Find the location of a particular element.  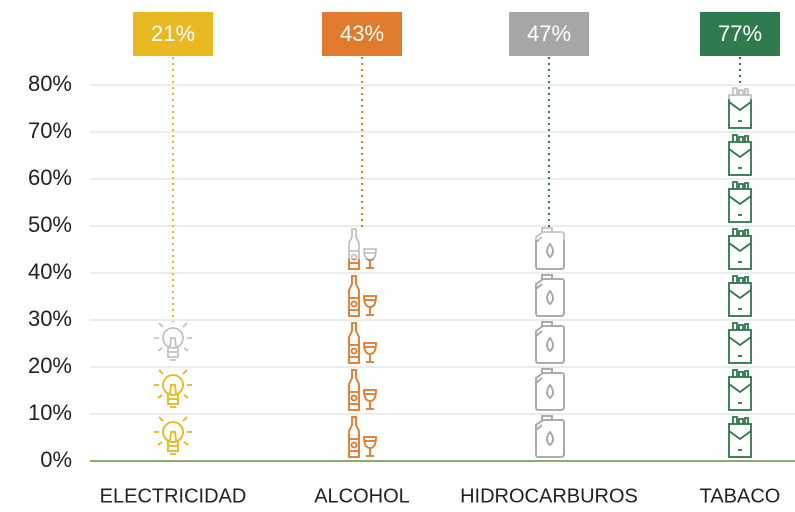

value-label: 47% is located at coordinates (549, 33).